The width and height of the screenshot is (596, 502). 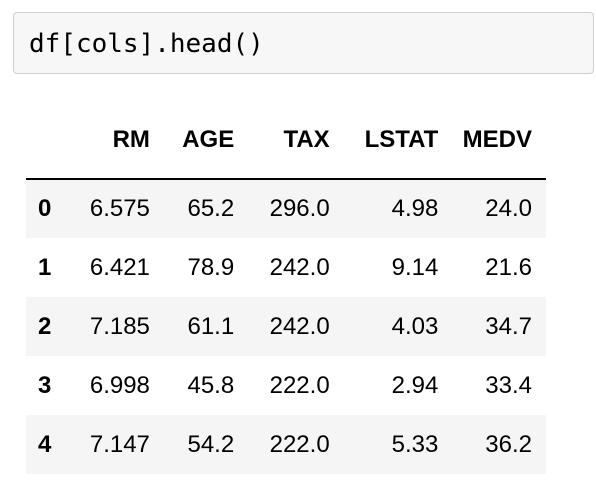 I want to click on cell-lstat: 2.94, so click(x=415, y=385).